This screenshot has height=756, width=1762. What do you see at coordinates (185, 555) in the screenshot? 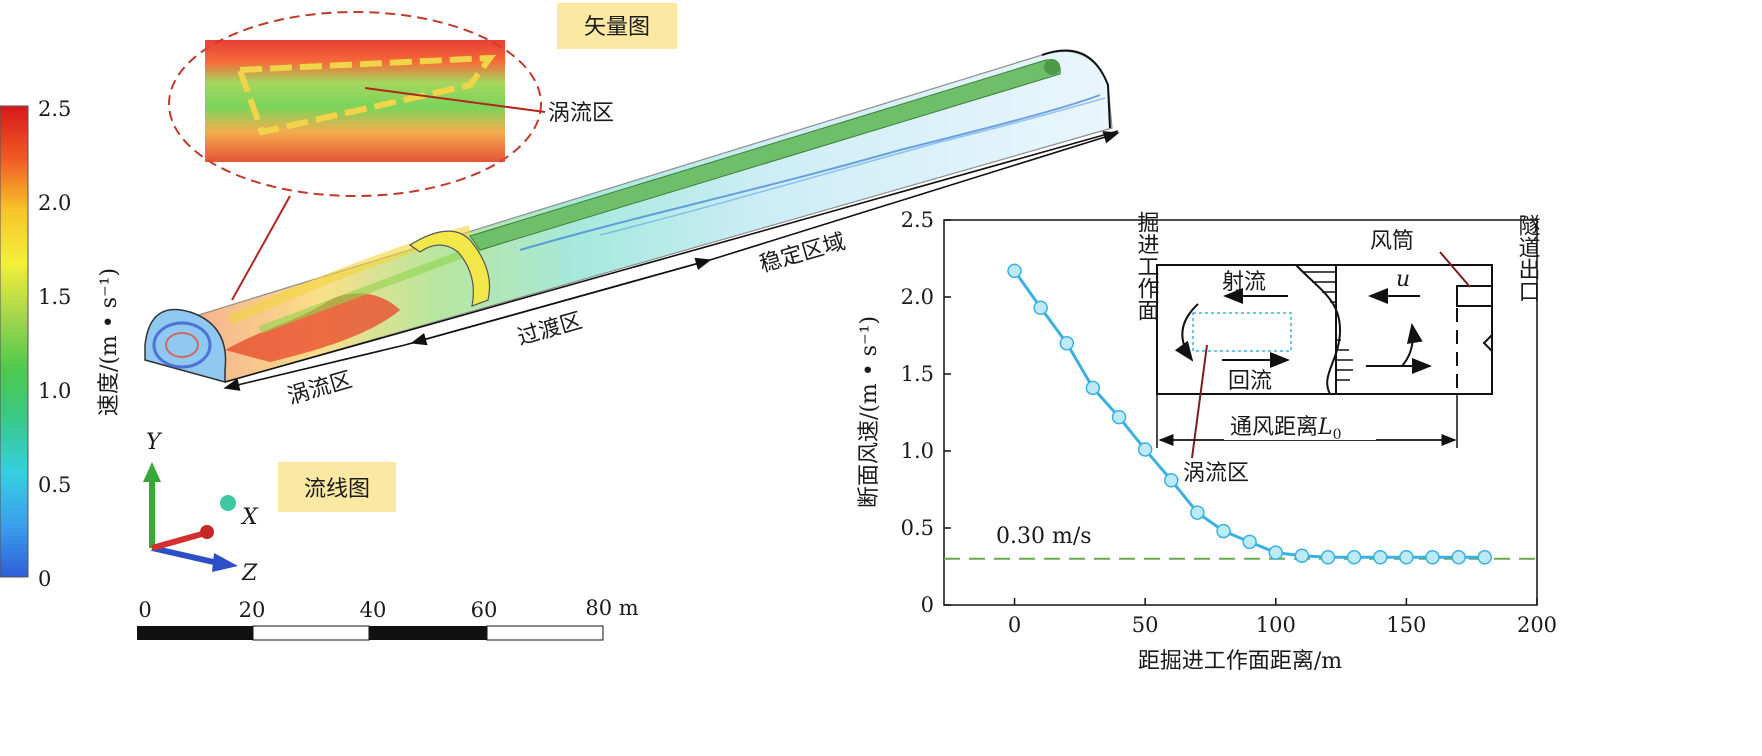
I see `triad-z-axis` at bounding box center [185, 555].